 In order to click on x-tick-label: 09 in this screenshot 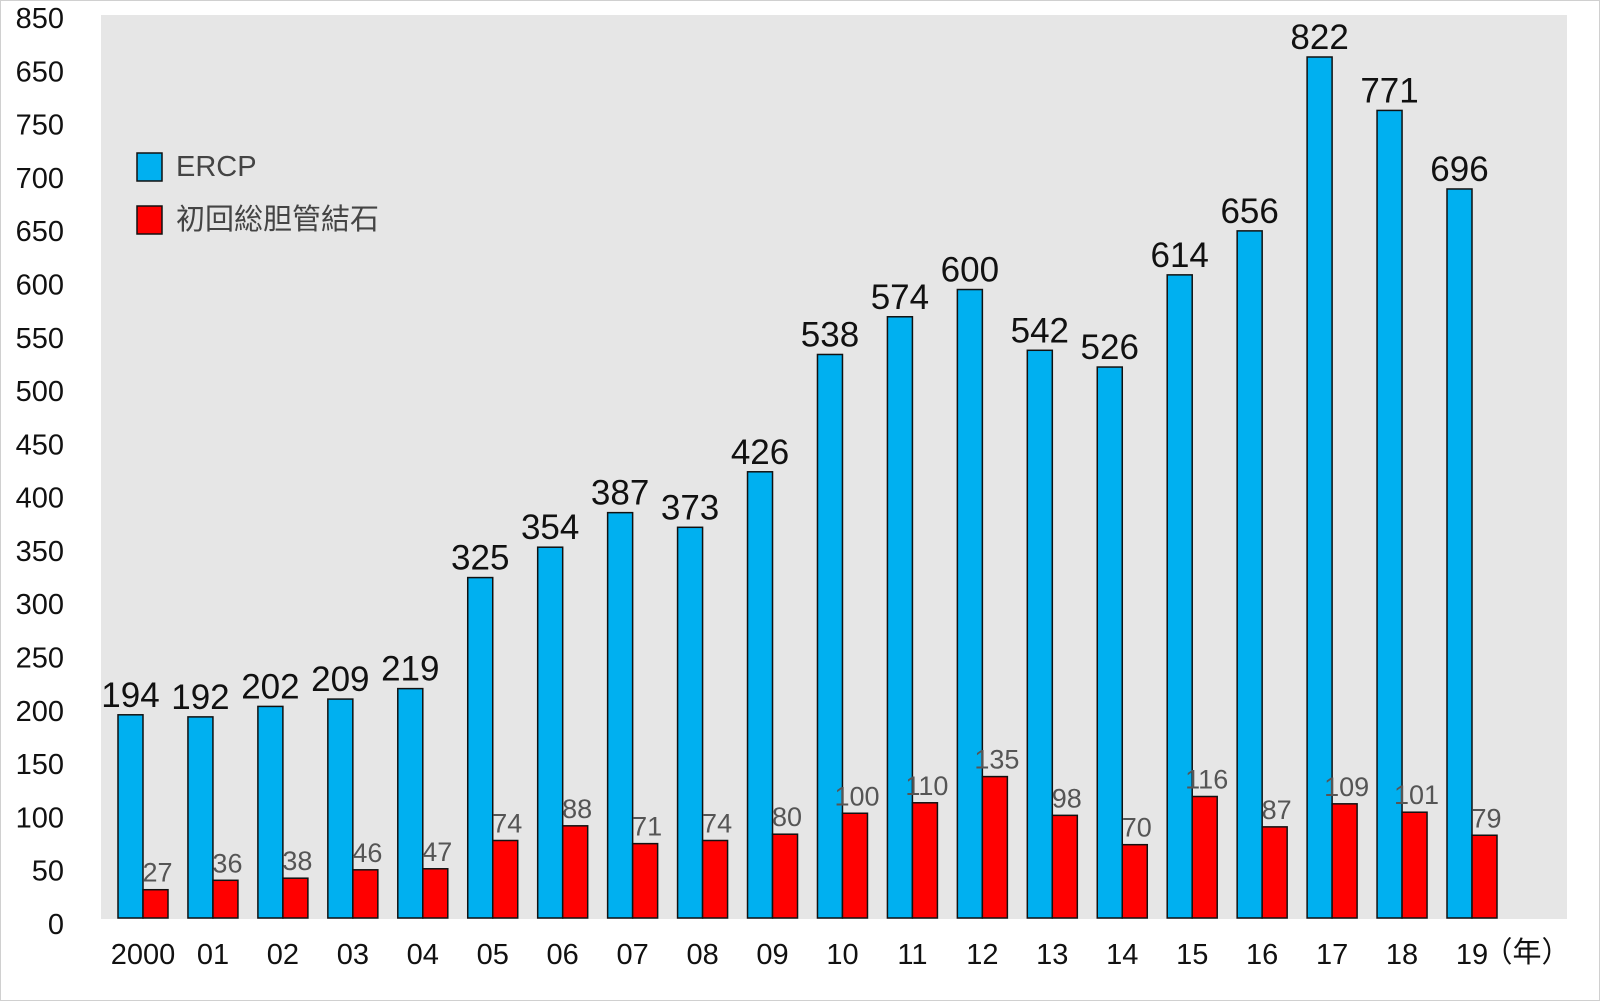, I will do `click(772, 955)`.